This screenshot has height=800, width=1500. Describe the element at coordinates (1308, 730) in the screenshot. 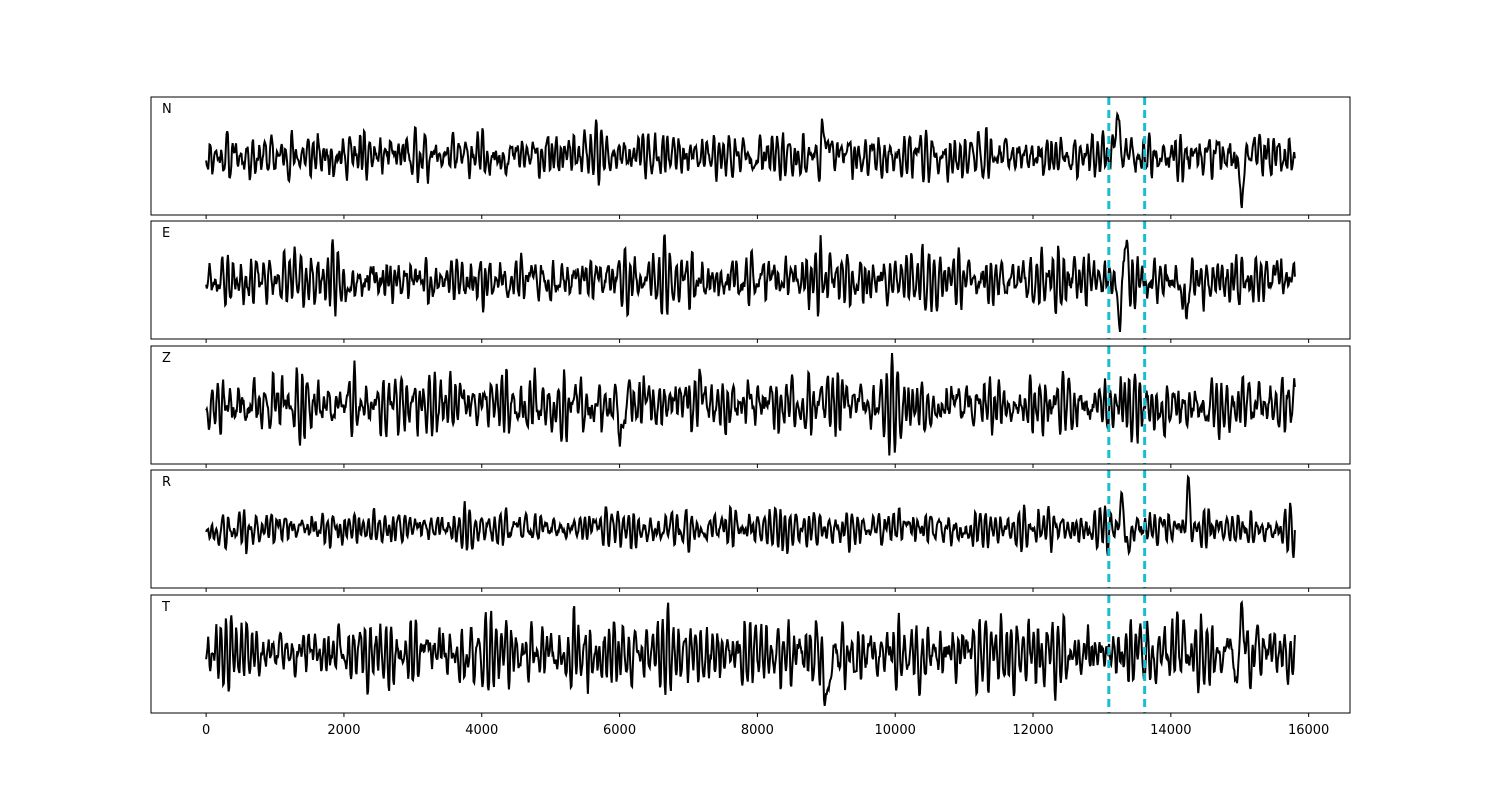

I see `x-tick-label: 16000` at that location.